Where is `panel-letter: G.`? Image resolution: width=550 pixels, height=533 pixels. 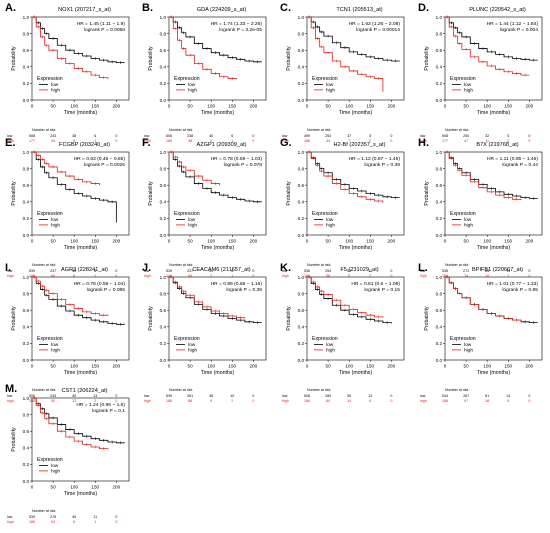 panel-letter: G. is located at coordinates (286, 143).